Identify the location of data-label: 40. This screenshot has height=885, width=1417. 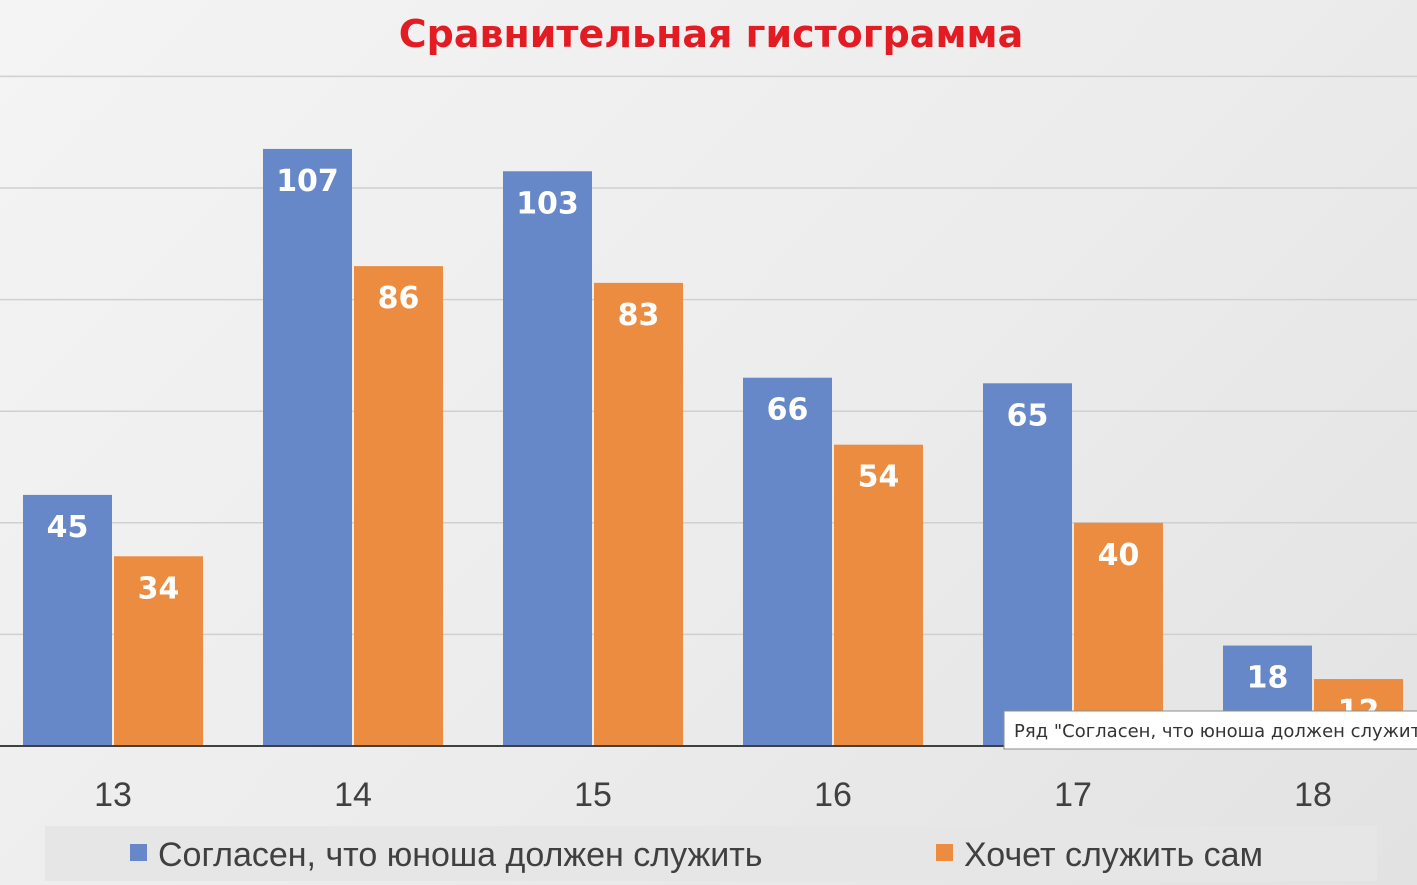
(1119, 555).